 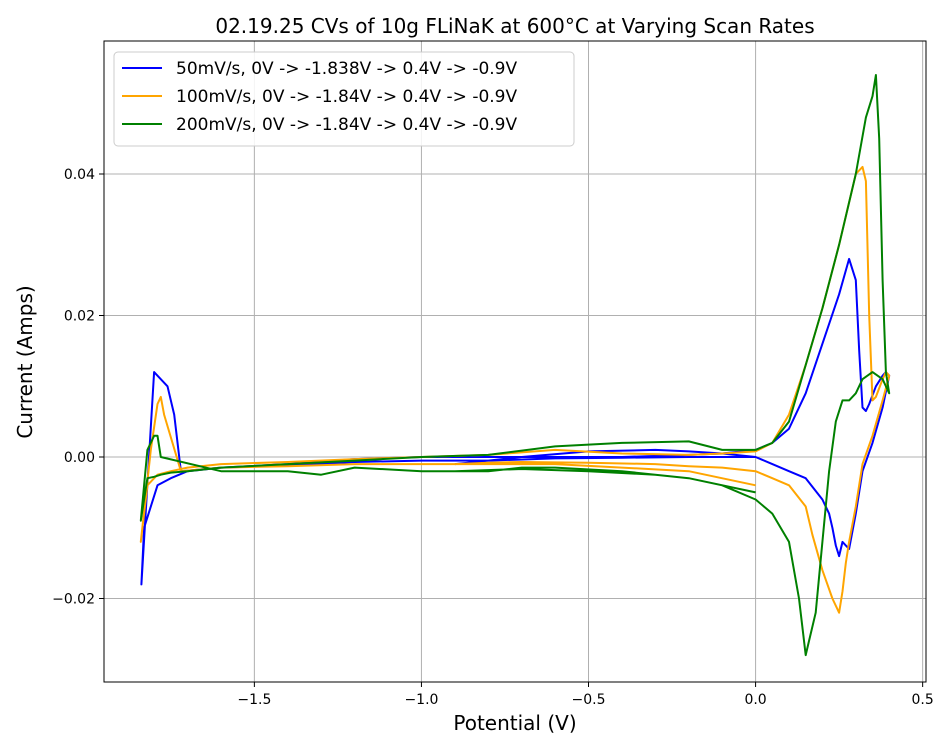 I want to click on x-tick-label: −0.5, so click(x=589, y=700).